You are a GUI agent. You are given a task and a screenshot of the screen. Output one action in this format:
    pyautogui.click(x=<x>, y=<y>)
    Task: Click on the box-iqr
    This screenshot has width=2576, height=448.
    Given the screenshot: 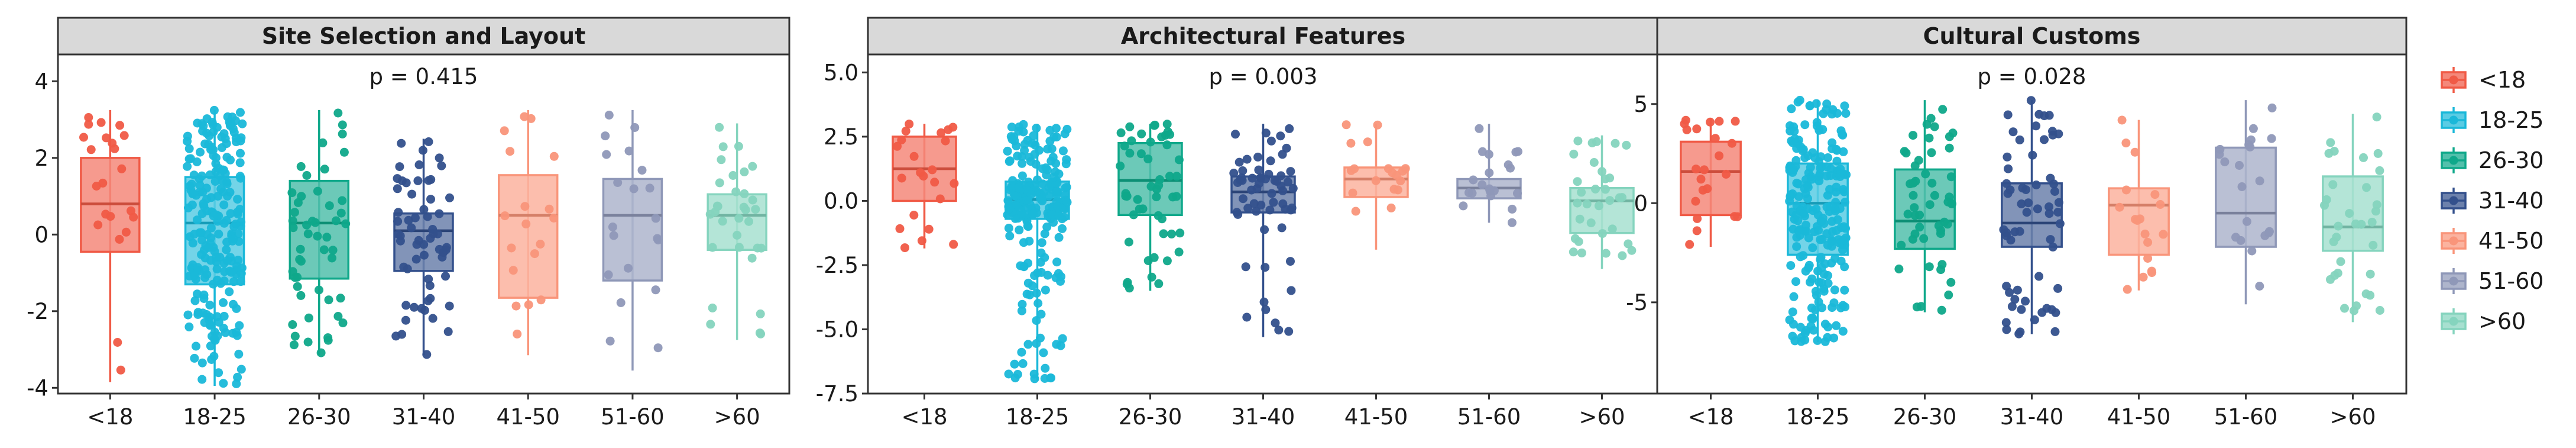 What is the action you would take?
    pyautogui.click(x=2139, y=221)
    